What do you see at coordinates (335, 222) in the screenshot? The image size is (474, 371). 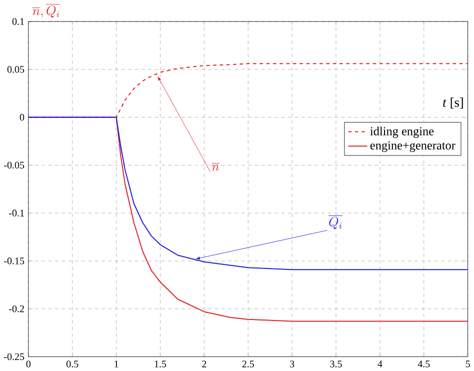 I see `annotation: $\overline{Q_i}$` at bounding box center [335, 222].